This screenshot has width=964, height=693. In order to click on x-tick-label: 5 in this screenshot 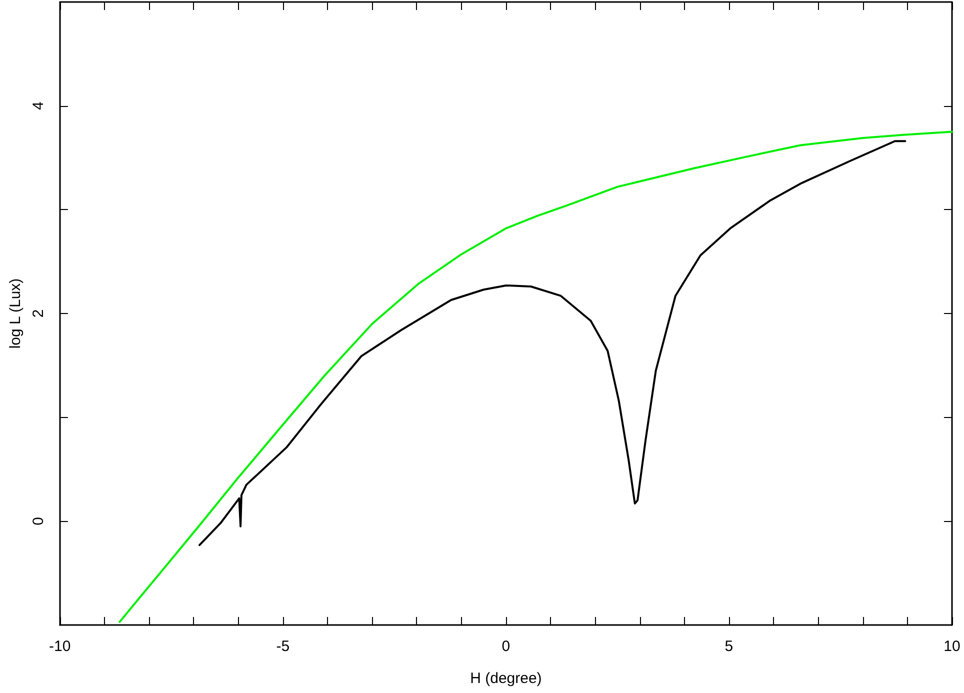, I will do `click(729, 646)`.